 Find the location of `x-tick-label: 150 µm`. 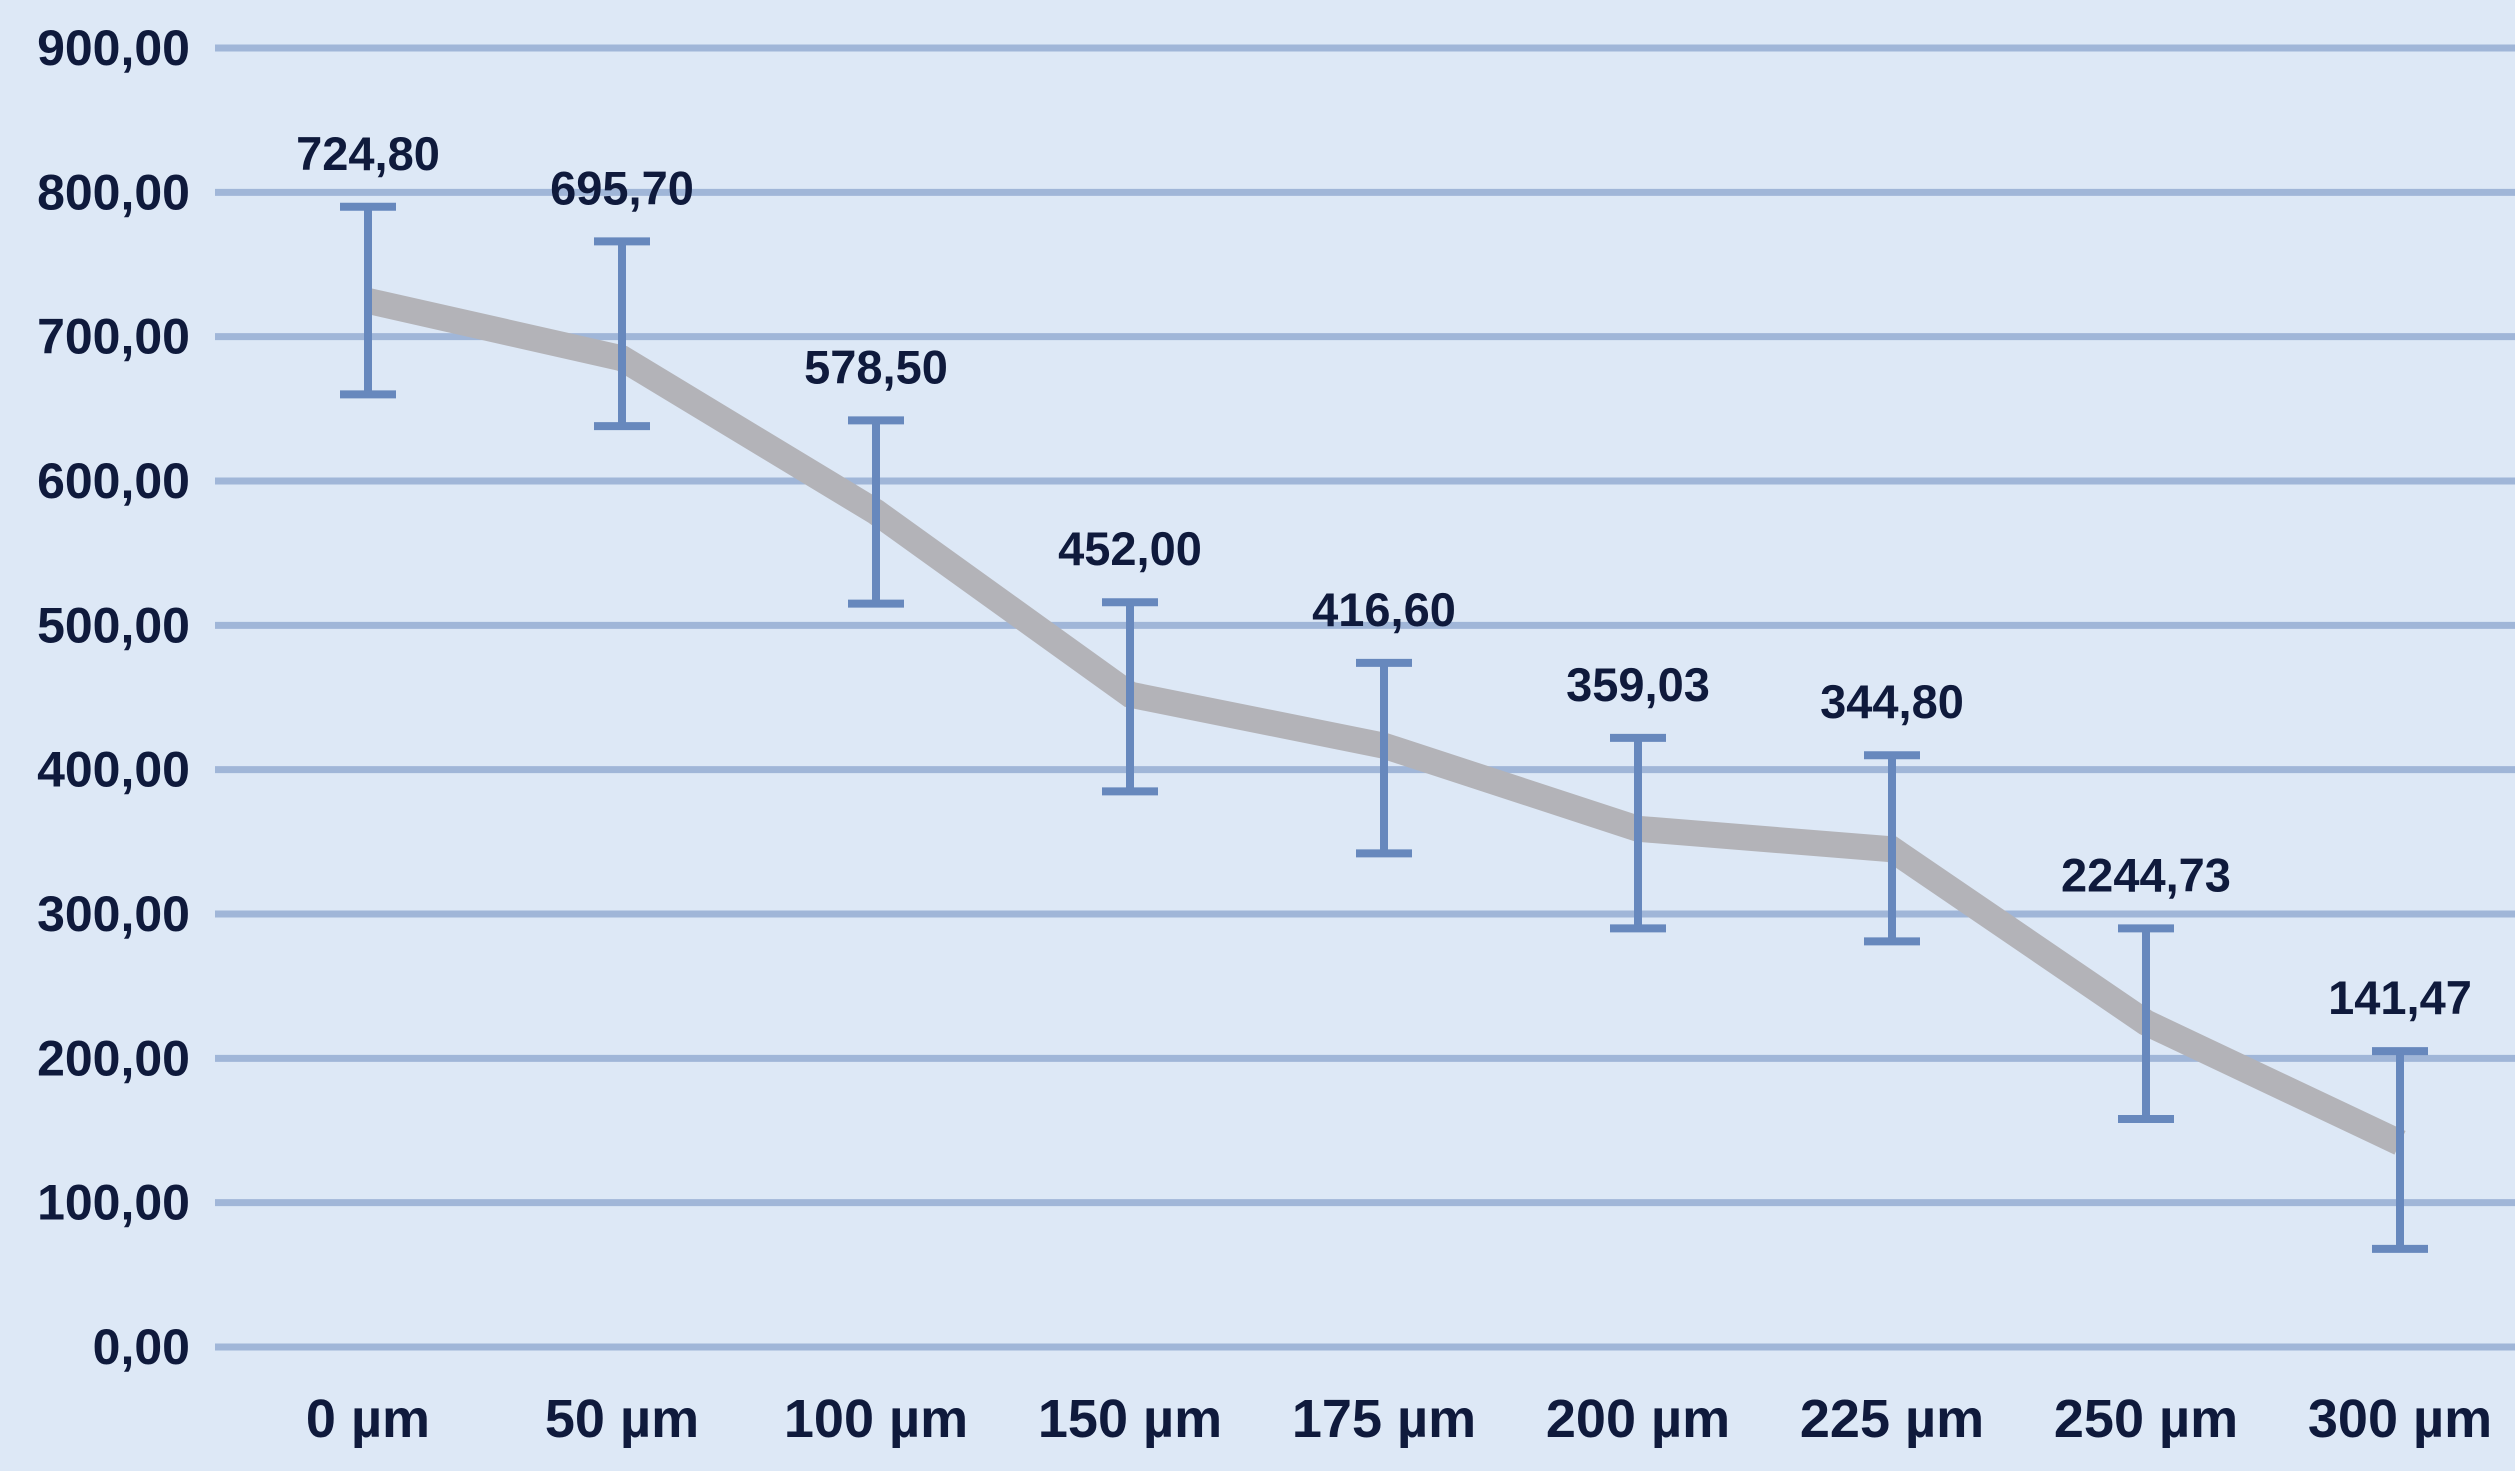

x-tick-label: 150 µm is located at coordinates (1130, 1419).